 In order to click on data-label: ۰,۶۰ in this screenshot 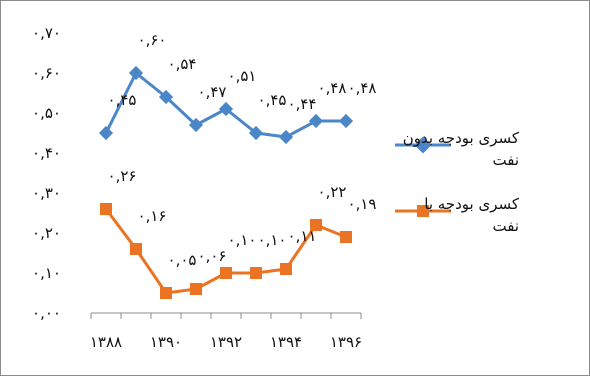, I will do `click(152, 40)`.